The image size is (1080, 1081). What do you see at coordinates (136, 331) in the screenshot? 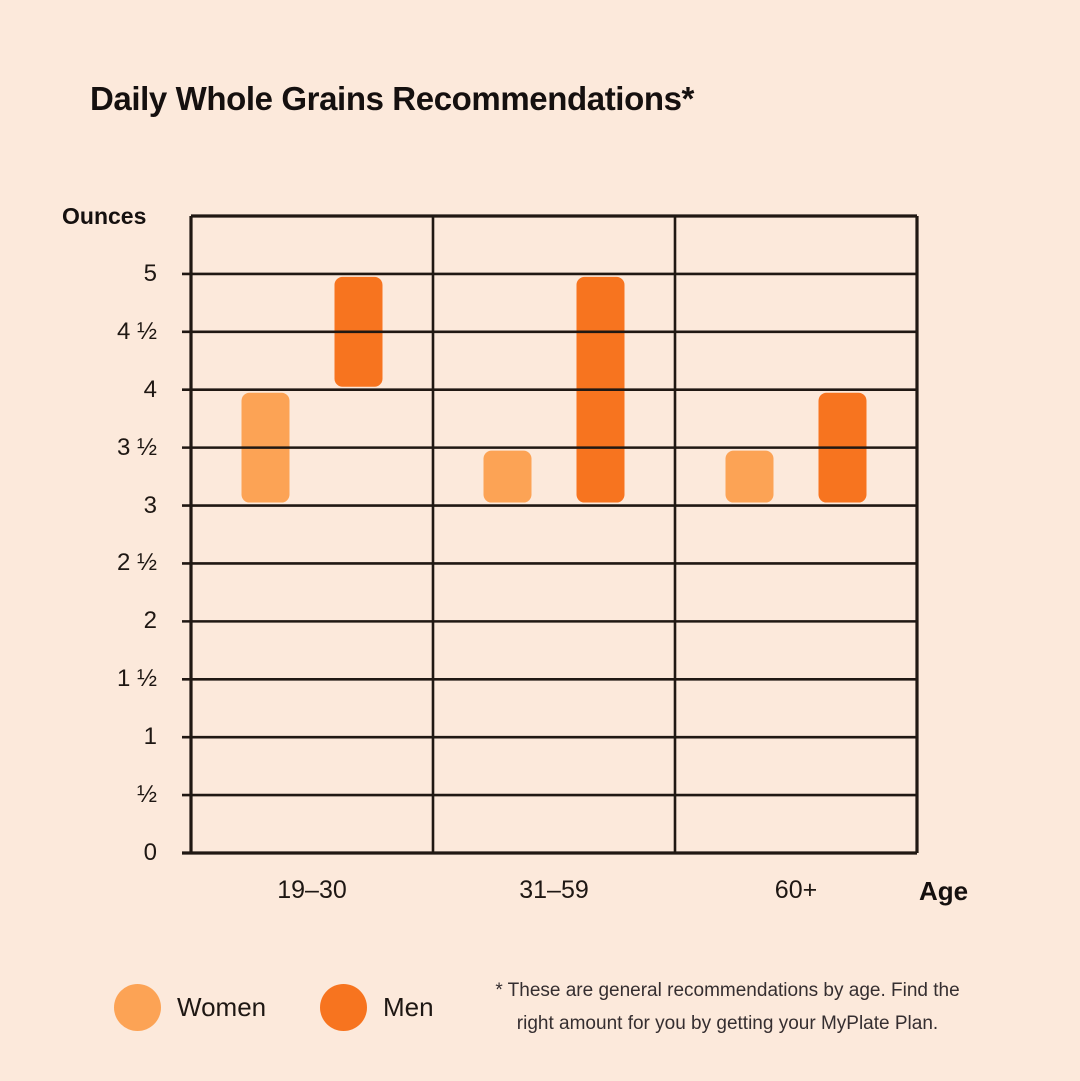
I see `y-tick-label: 4 ½` at bounding box center [136, 331].